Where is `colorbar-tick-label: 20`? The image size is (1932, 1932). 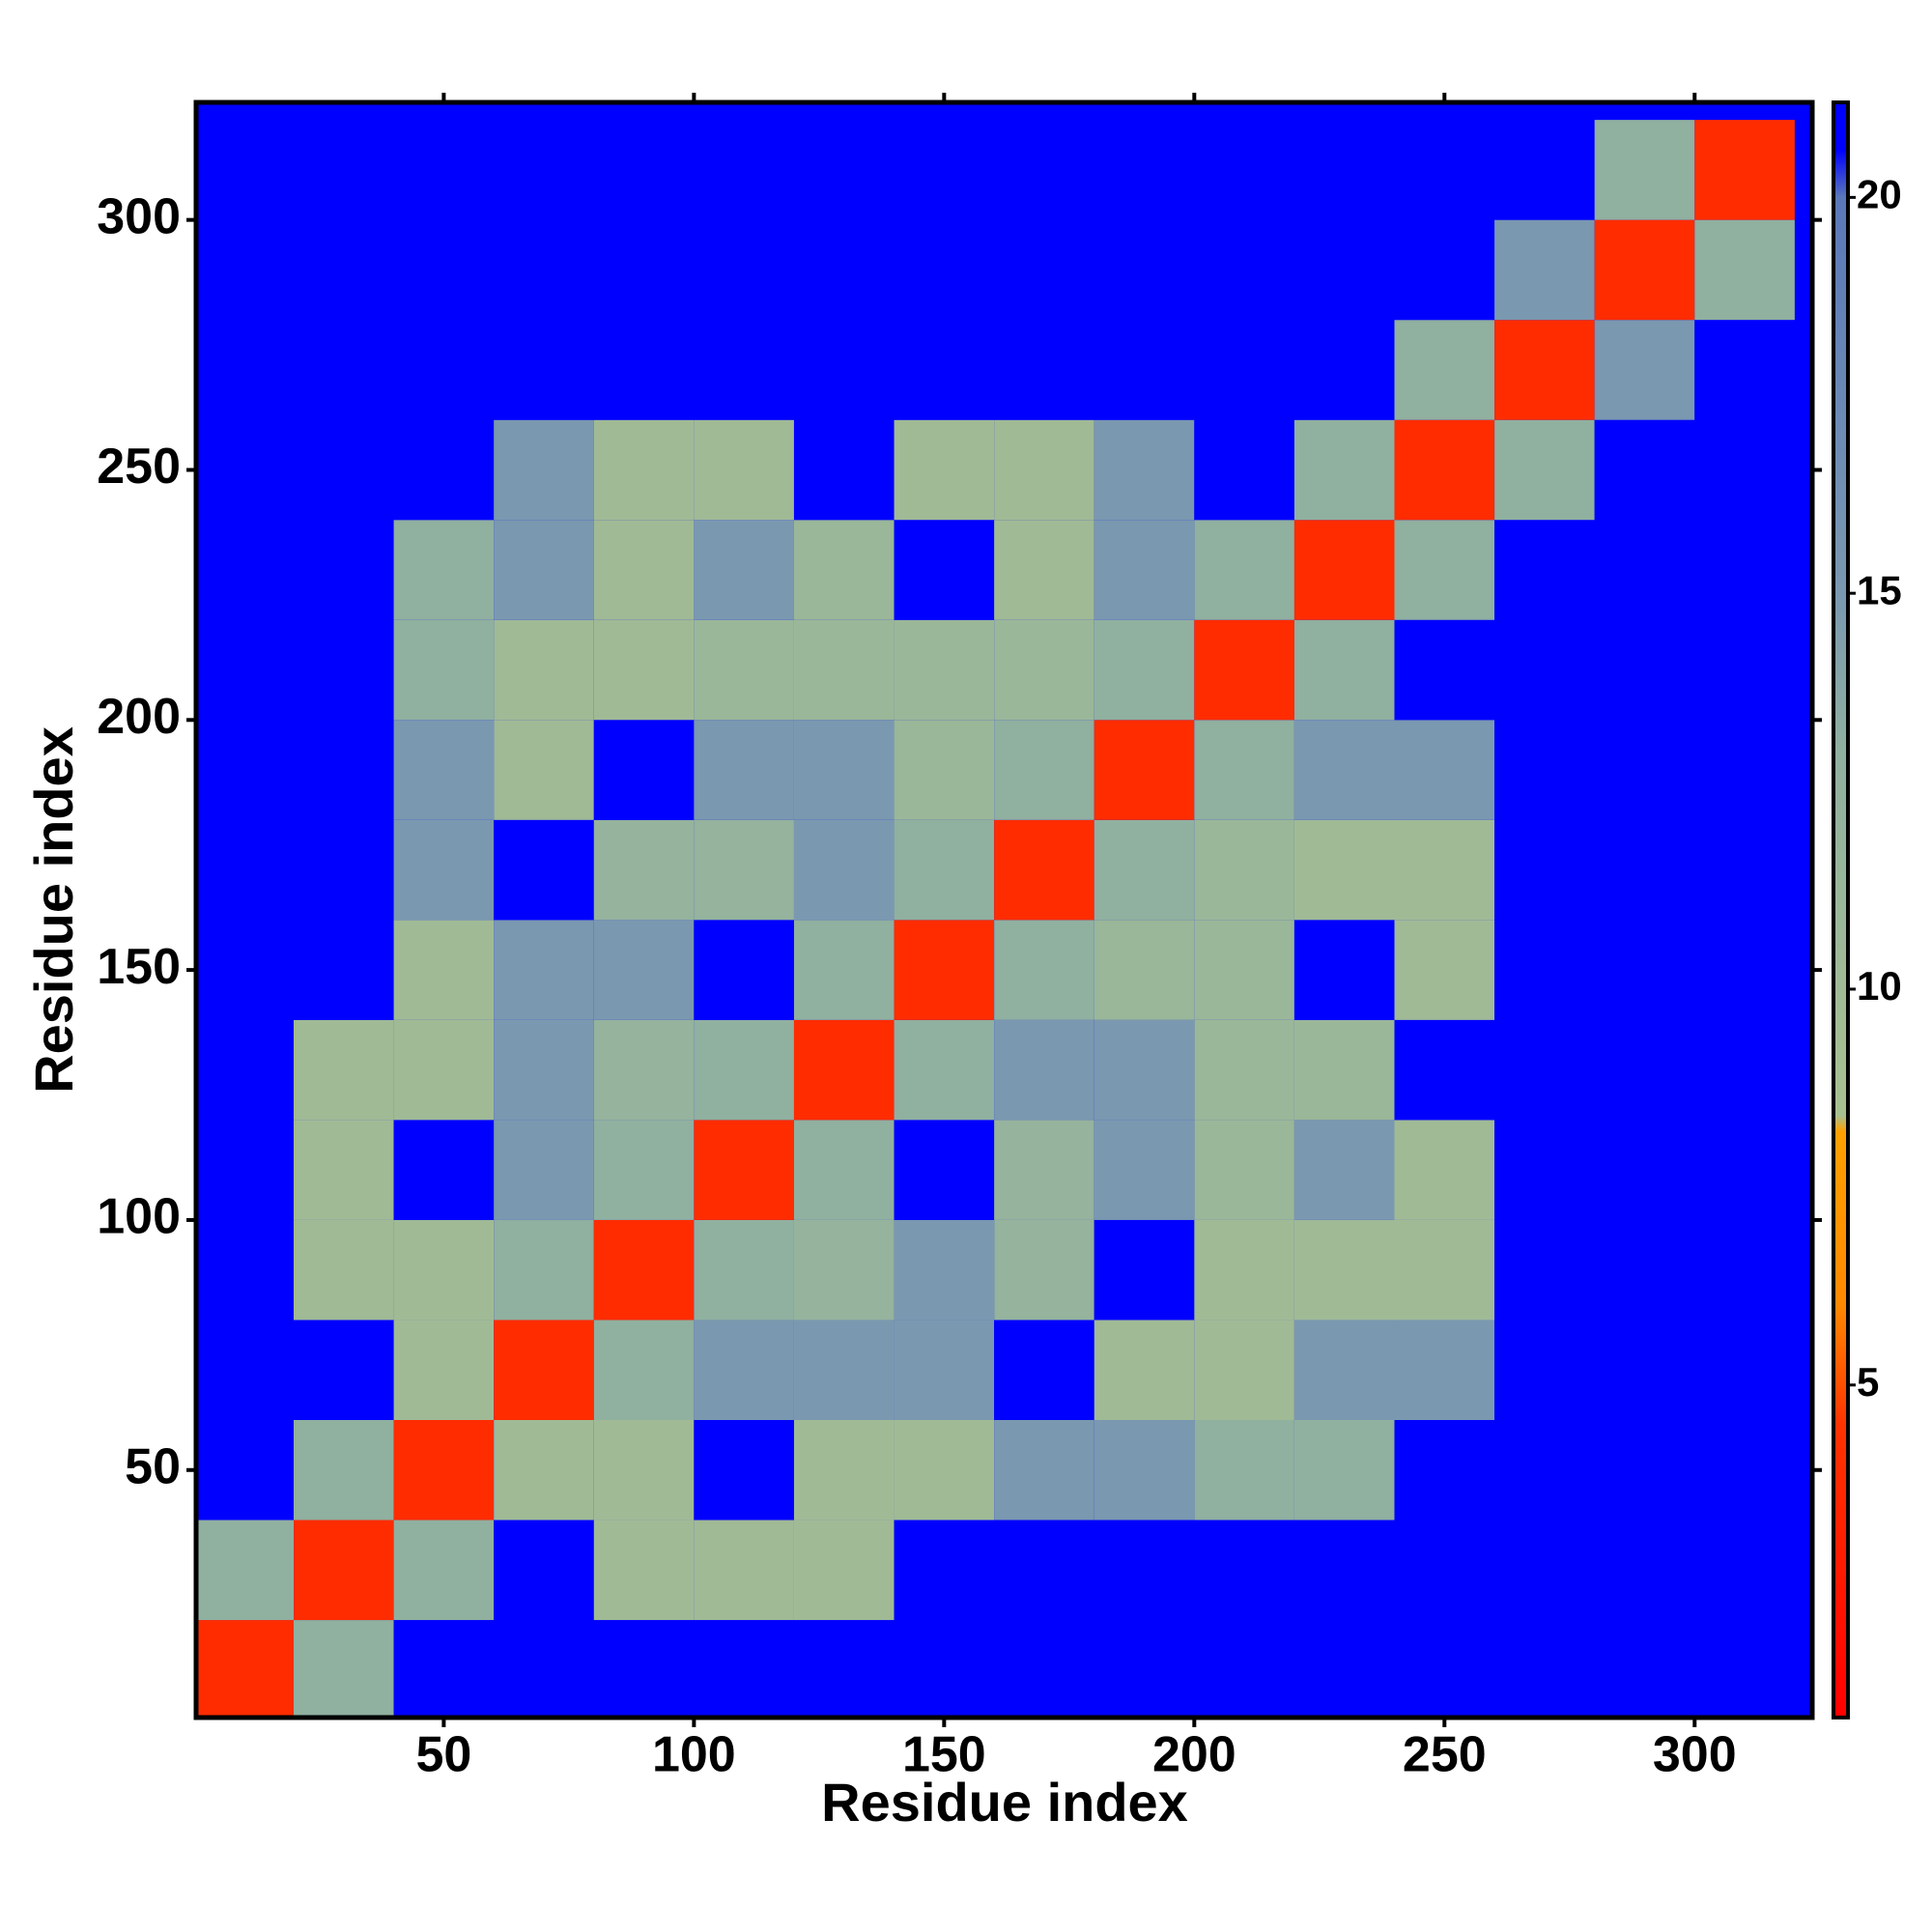 colorbar-tick-label: 20 is located at coordinates (1879, 193).